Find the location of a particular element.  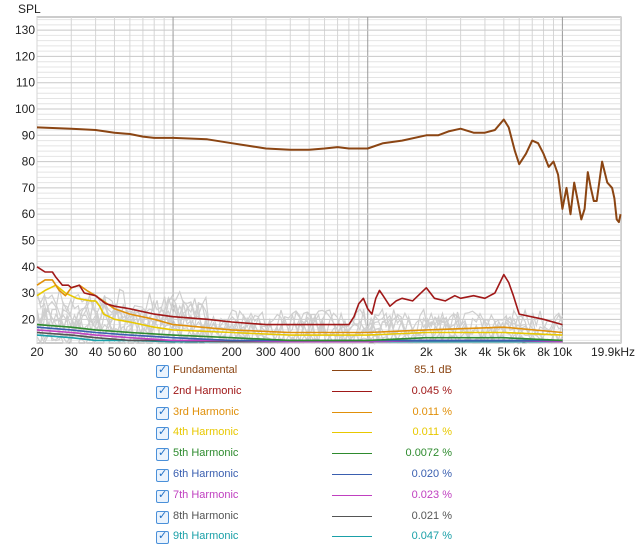

y-tick-label: 90 is located at coordinates (29, 135).